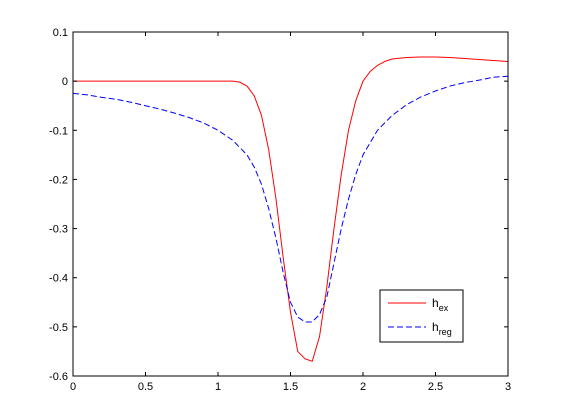 The width and height of the screenshot is (561, 420). I want to click on y-tick-label: 0, so click(65, 82).